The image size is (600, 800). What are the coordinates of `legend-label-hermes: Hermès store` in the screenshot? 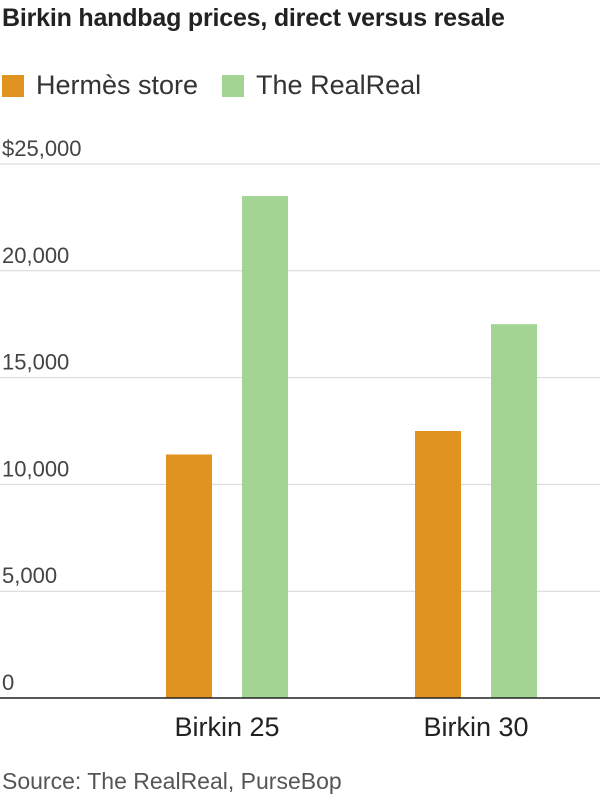 It's located at (117, 85).